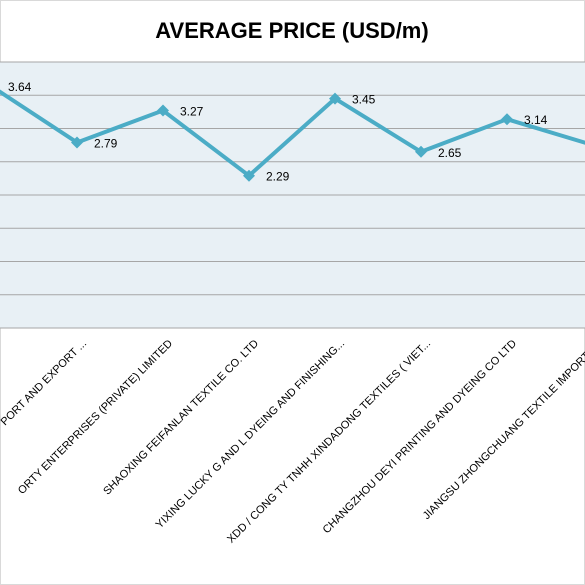 This screenshot has height=585, width=585. I want to click on data-label: 3.14, so click(536, 120).